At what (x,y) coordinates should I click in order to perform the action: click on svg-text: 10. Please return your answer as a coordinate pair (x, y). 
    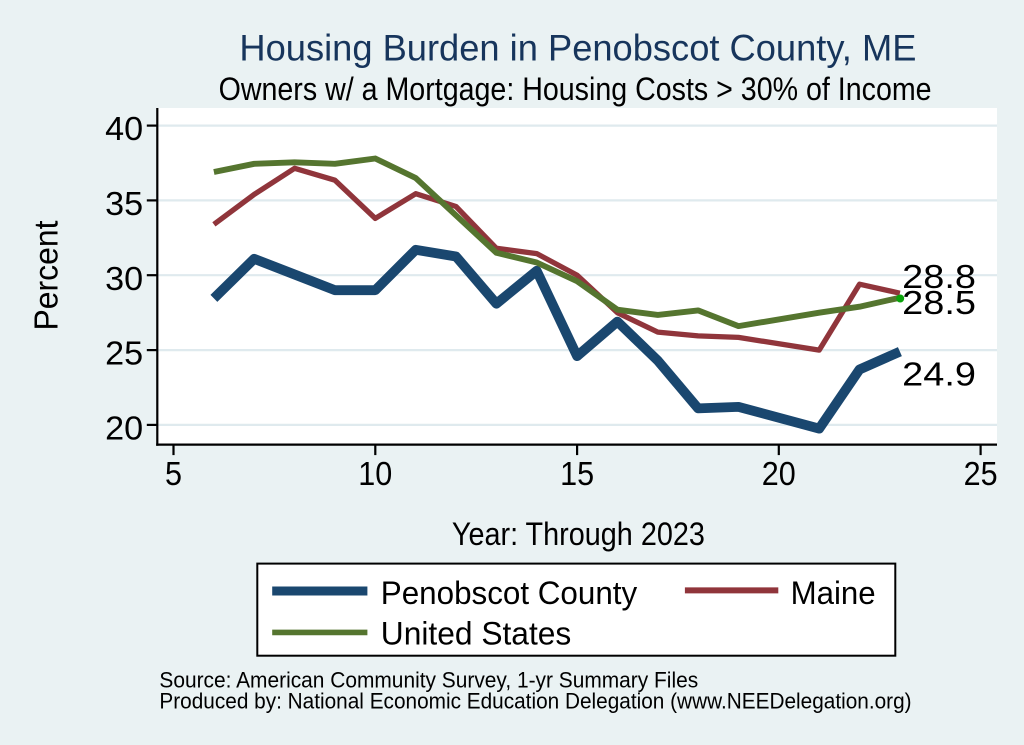
    Looking at the image, I should click on (375, 473).